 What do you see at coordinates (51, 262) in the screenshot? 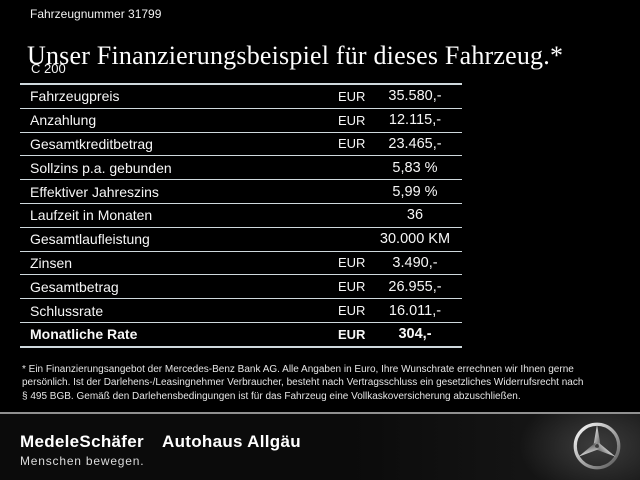
I see `row-label: Zinsen` at bounding box center [51, 262].